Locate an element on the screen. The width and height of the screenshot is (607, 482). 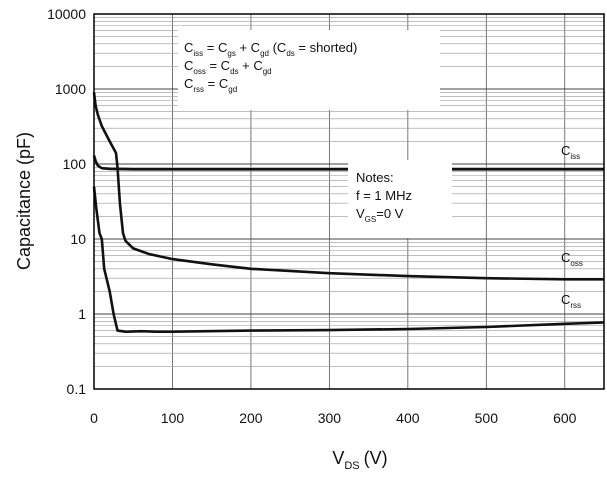
notes-text: Notes: f = 1 MHz VGS=0 V is located at coordinates (384, 197).